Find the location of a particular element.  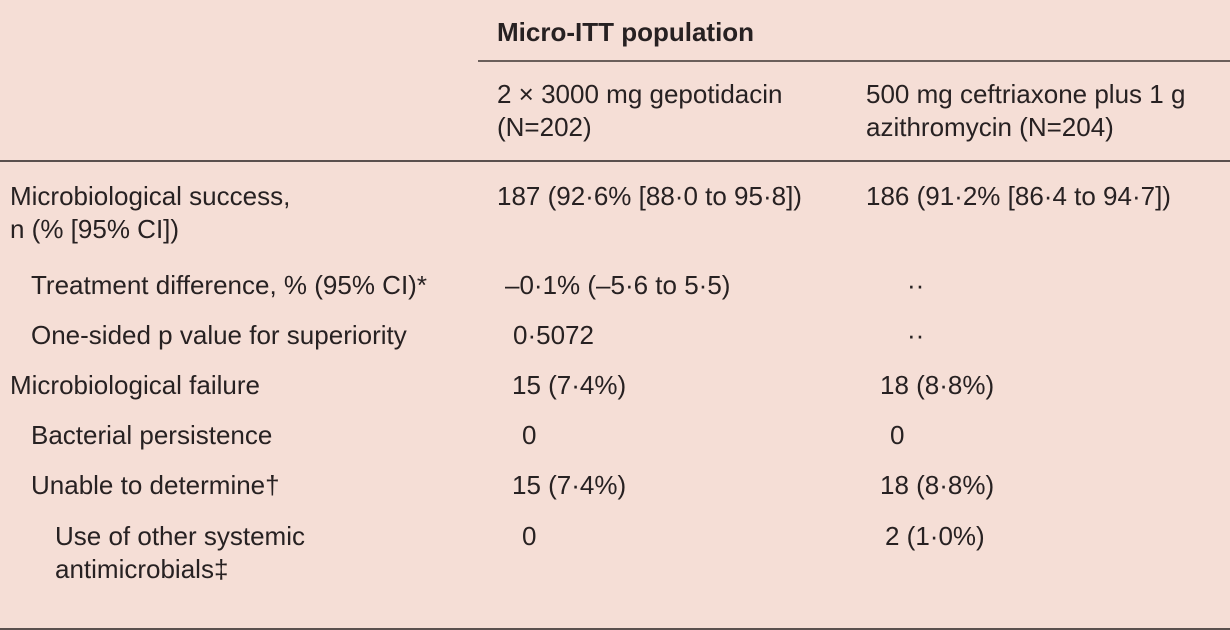

value-ceftriaxone-persistence: 0 is located at coordinates (897, 435).